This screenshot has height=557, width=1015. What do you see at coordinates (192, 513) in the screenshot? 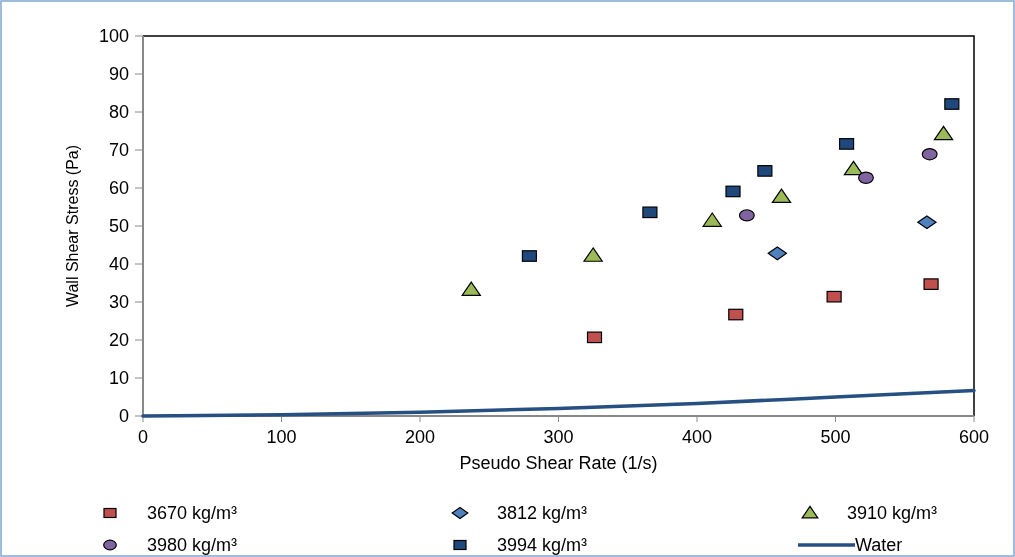
I see `legend-label: 3670 kg/m³` at bounding box center [192, 513].